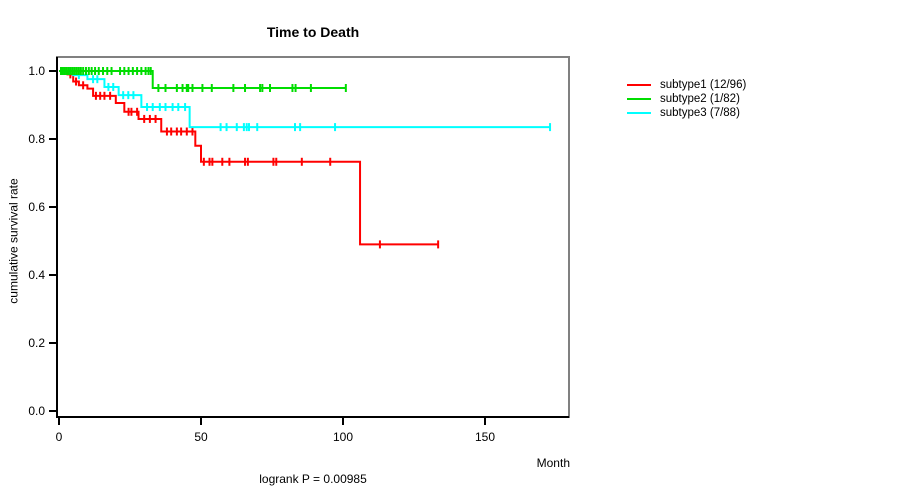  I want to click on y-tick-label: 0.0, so click(36, 411).